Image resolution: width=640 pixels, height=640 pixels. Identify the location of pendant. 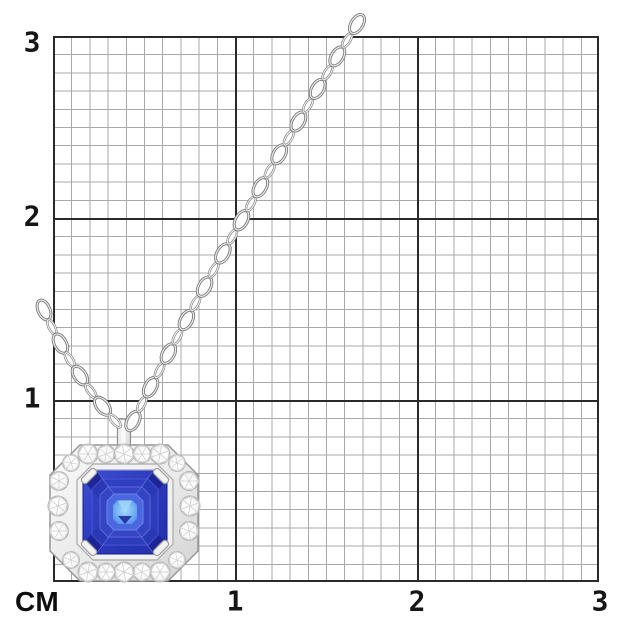
(123, 513).